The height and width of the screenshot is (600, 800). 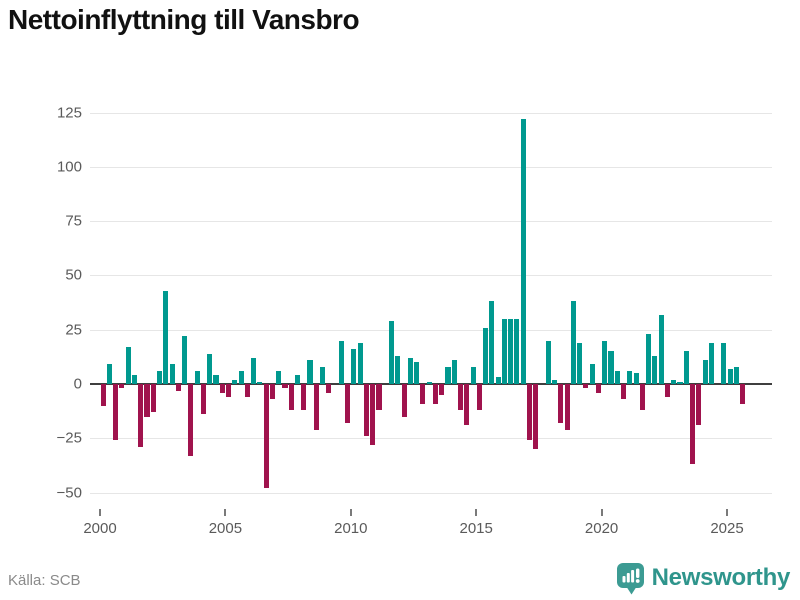 What do you see at coordinates (601, 528) in the screenshot?
I see `x-axis-label: 2020` at bounding box center [601, 528].